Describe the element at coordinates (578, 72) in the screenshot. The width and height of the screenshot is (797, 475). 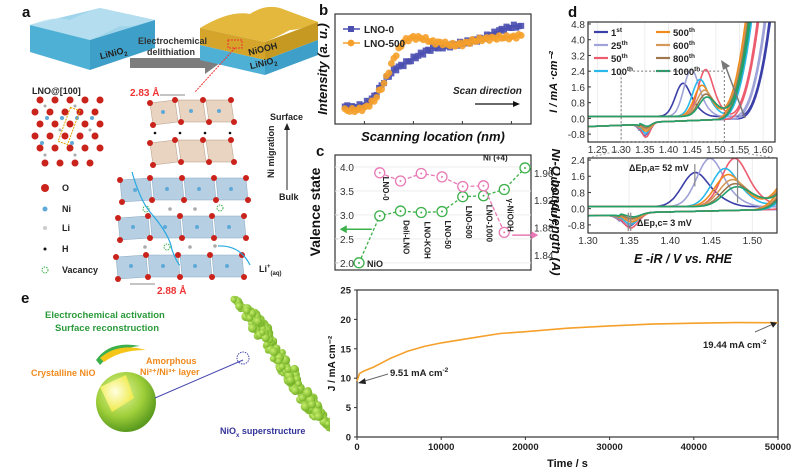
I see `y-tick-label: 2.4` at that location.